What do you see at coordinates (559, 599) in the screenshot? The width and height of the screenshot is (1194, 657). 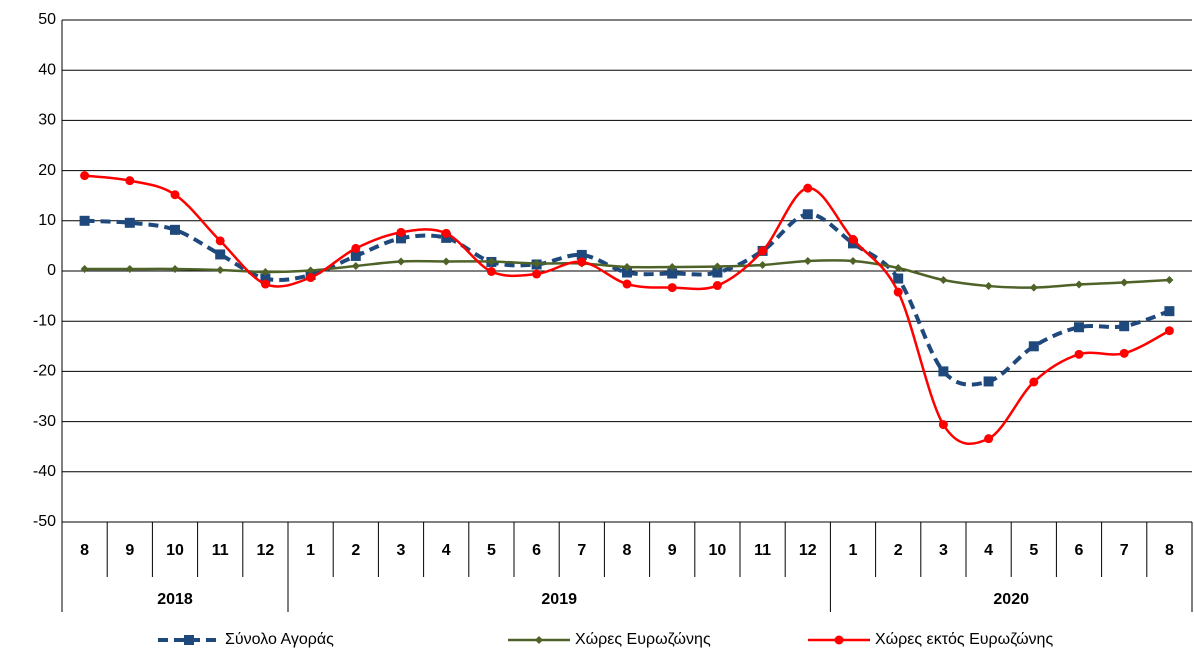 I see `group-label: 2019` at bounding box center [559, 599].